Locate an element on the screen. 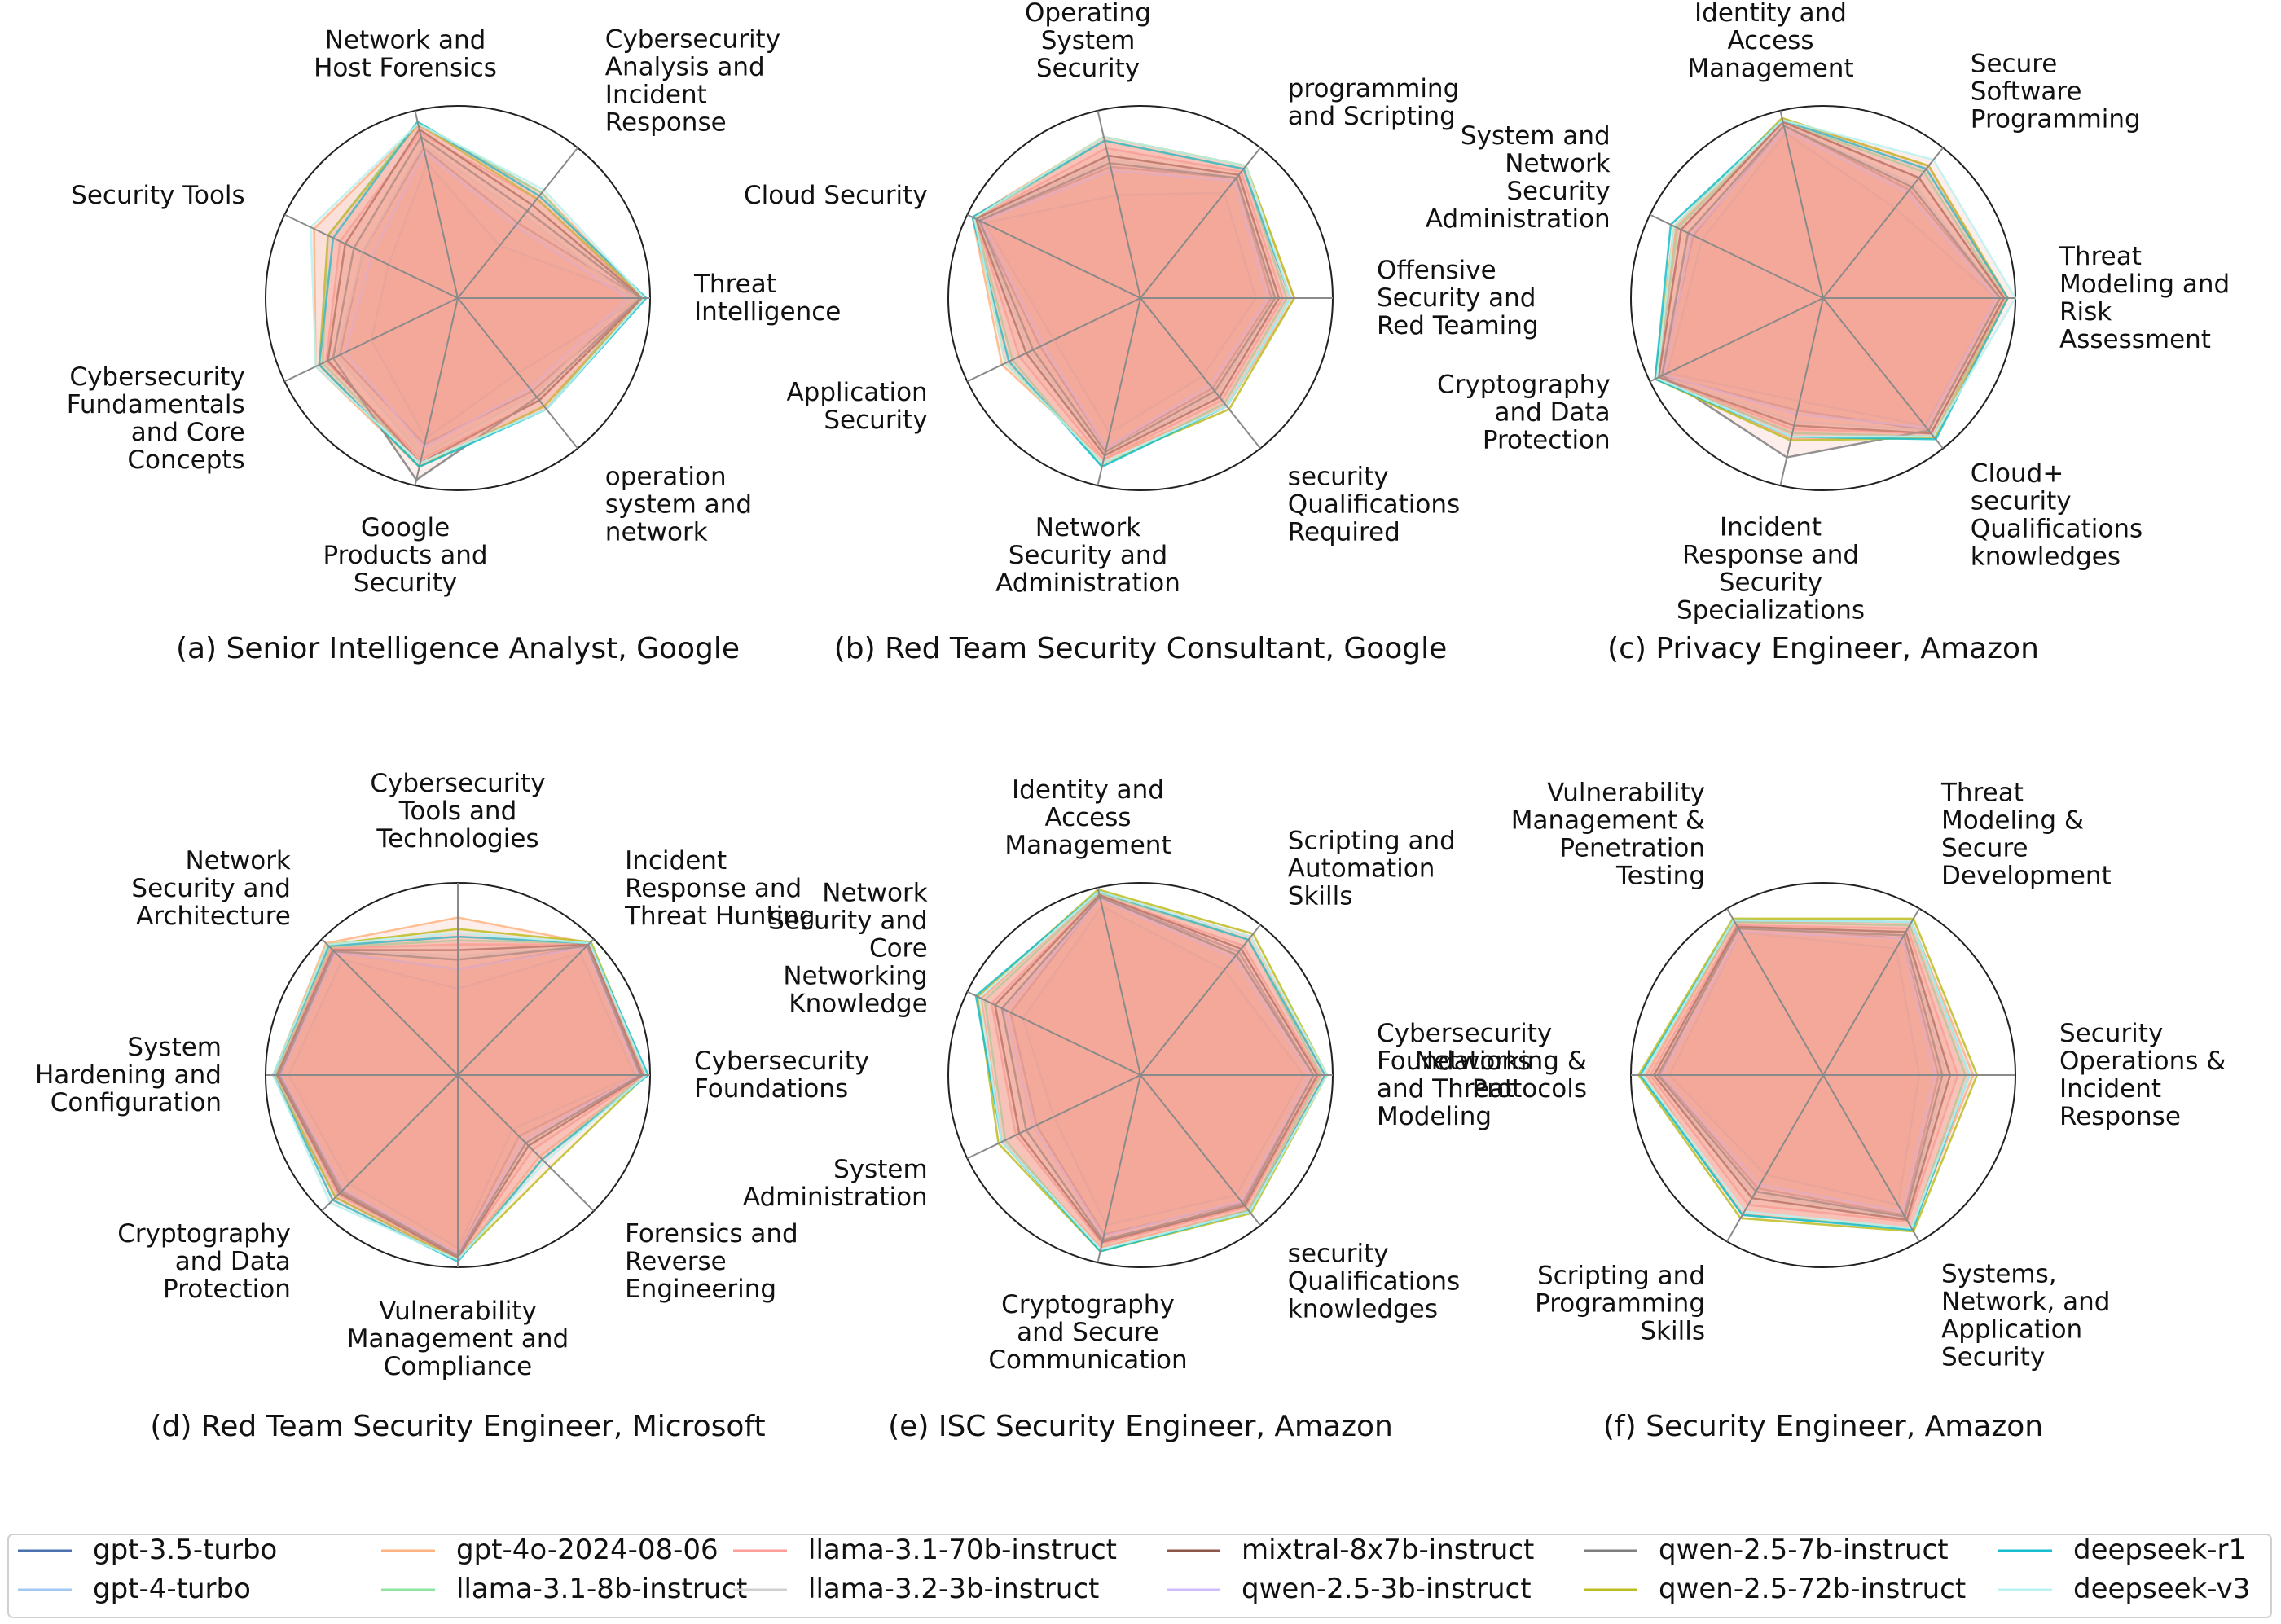 The width and height of the screenshot is (2281, 1624). axis-label: Network Security and Administration is located at coordinates (1087, 555).